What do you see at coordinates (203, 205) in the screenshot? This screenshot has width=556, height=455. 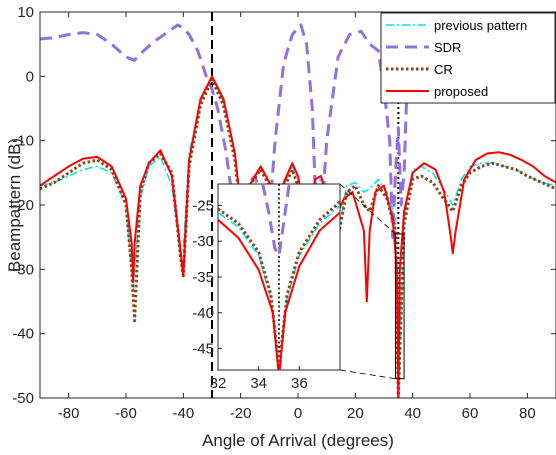 I see `inset-y-tick-label: -25` at bounding box center [203, 205].